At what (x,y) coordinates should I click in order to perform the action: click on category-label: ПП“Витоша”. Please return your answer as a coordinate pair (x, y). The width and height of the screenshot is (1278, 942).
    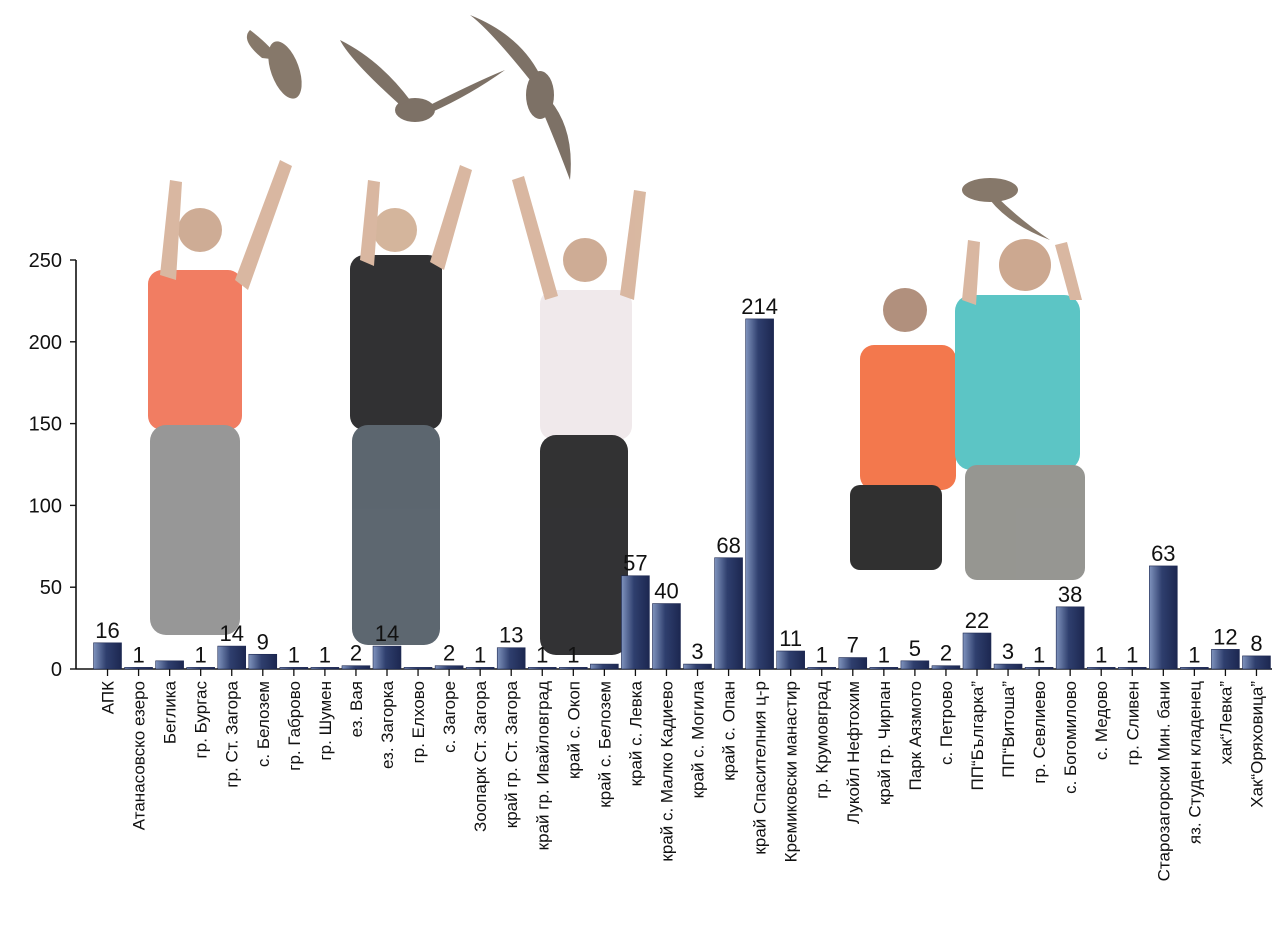
    Looking at the image, I should click on (1008, 729).